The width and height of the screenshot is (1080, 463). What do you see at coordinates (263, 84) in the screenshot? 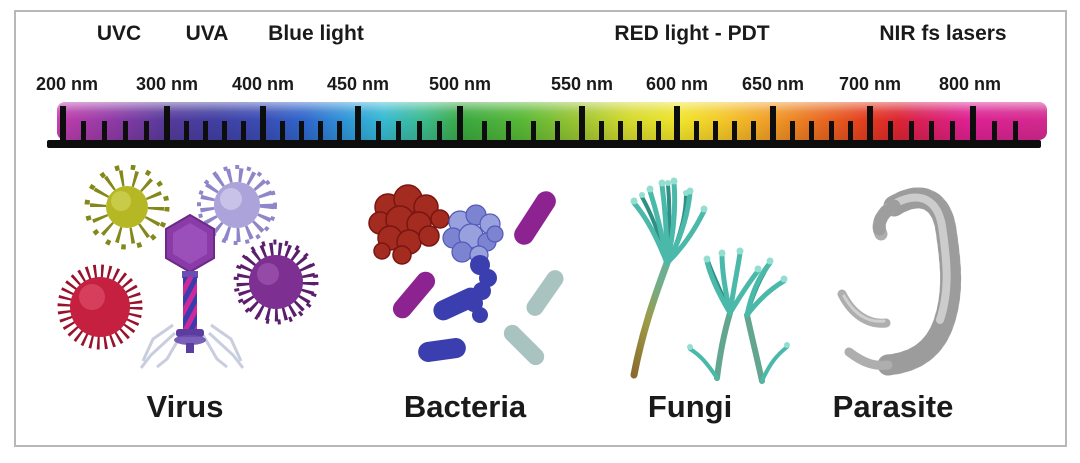
I see `wavelength-label: 400 nm` at bounding box center [263, 84].